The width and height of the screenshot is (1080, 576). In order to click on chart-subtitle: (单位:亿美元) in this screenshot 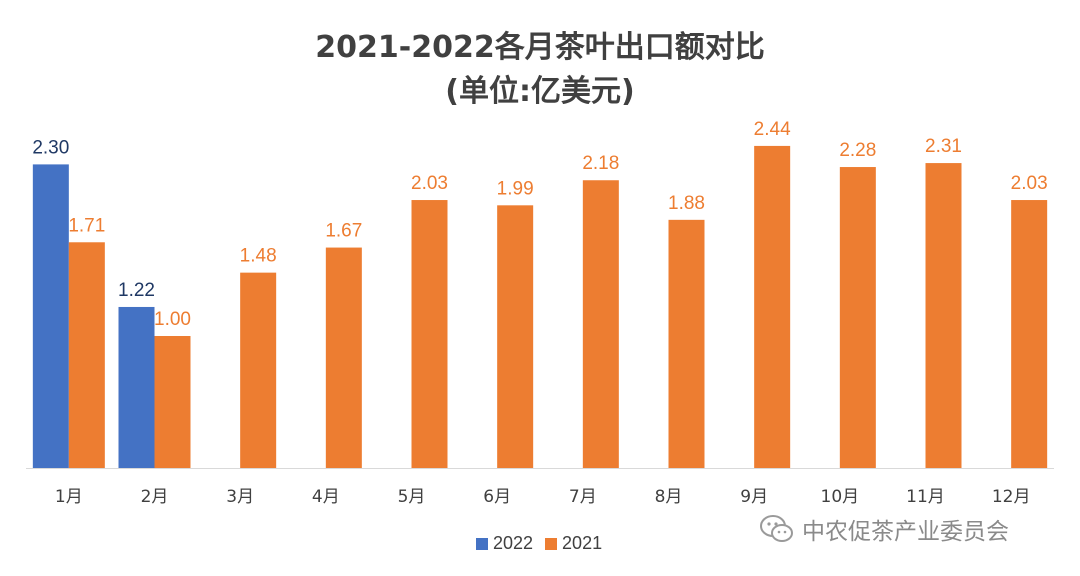, I will do `click(540, 91)`.